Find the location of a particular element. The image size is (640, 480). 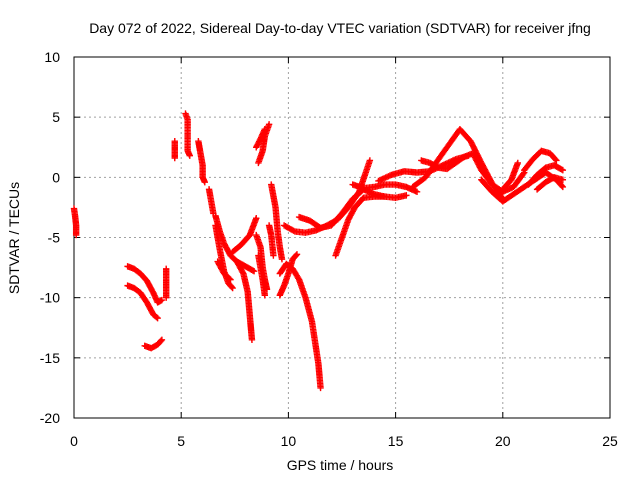

x-tick-label: 0 is located at coordinates (74, 441).